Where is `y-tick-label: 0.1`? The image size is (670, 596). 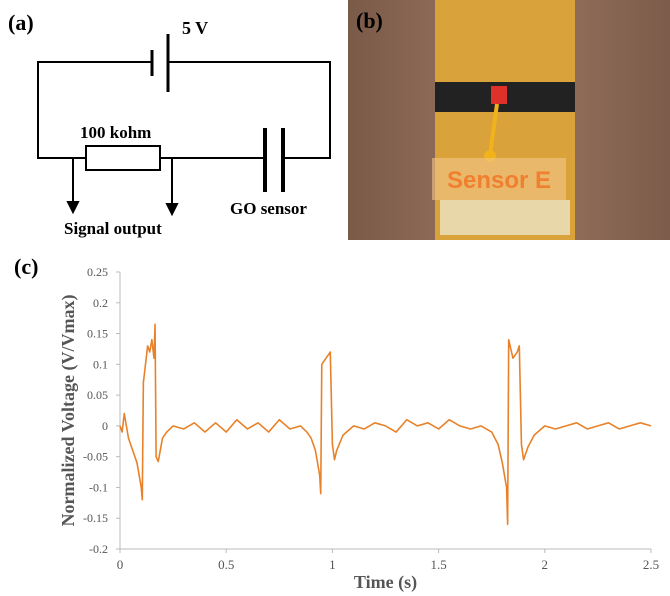 y-tick-label: 0.1 is located at coordinates (100, 364).